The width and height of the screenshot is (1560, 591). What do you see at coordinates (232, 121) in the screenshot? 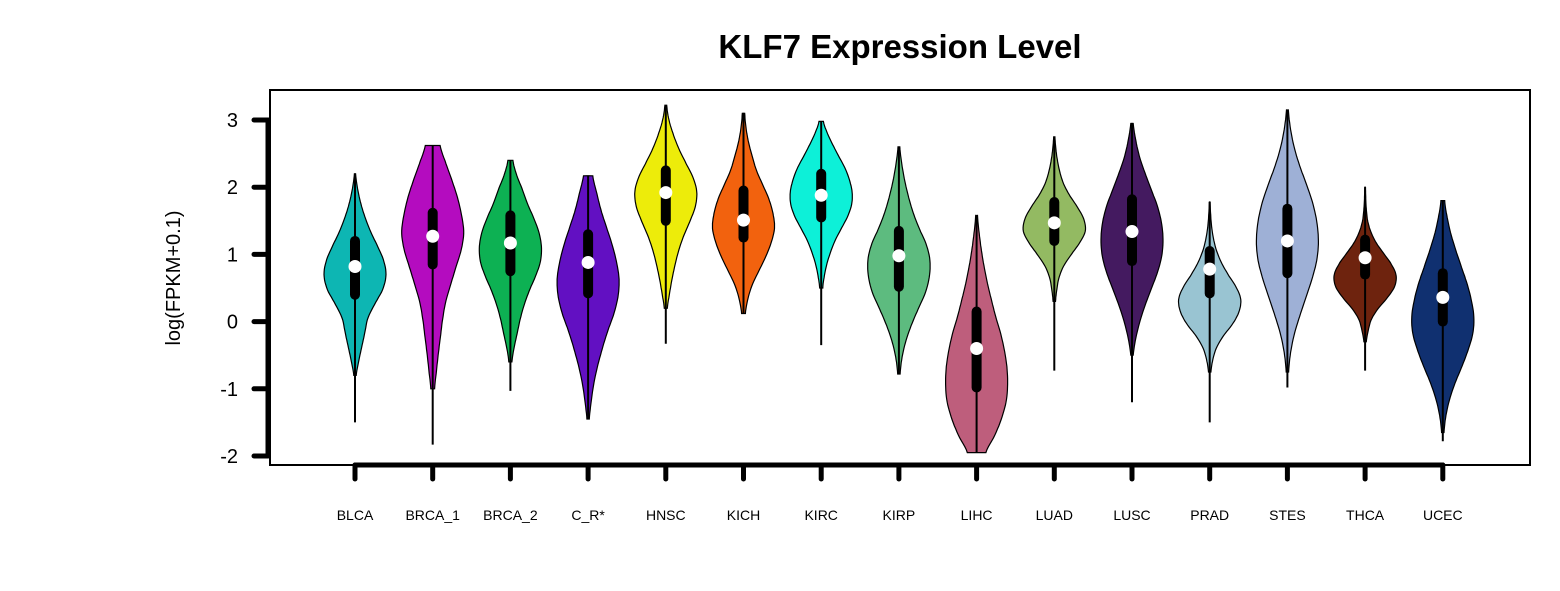
I see `y-tick-label: 3` at bounding box center [232, 121].